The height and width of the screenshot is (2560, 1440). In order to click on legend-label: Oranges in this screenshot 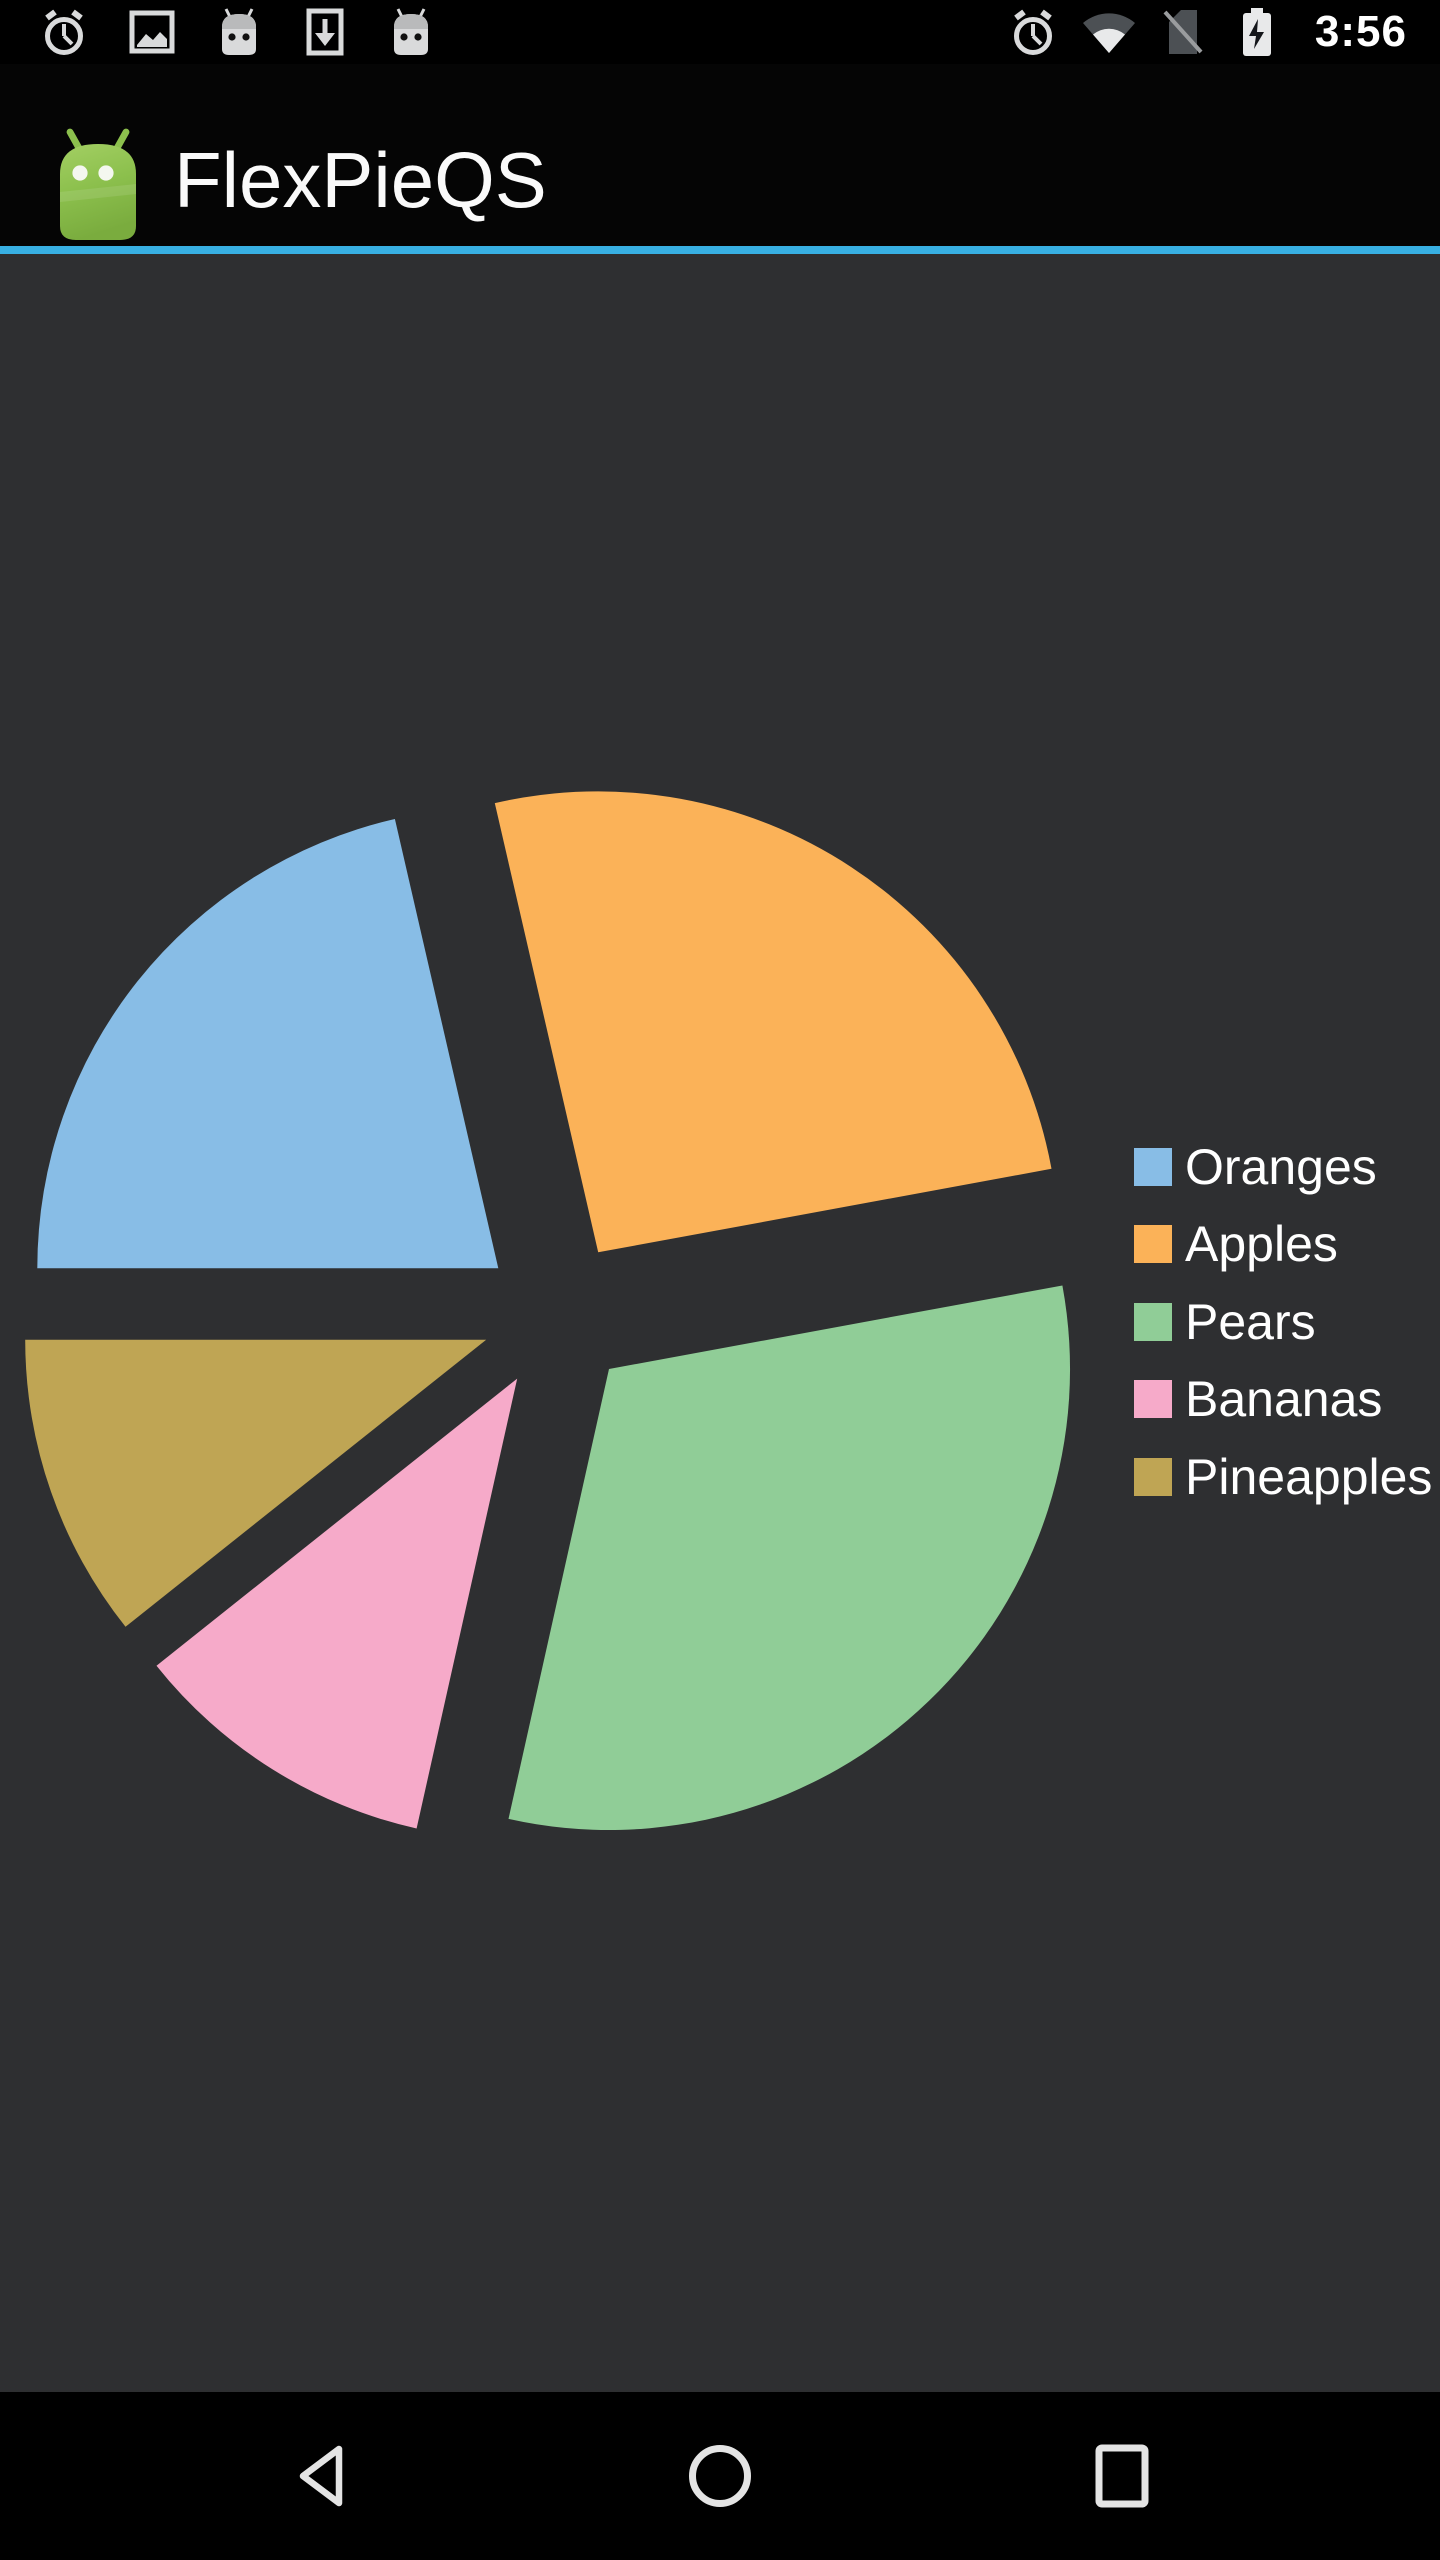, I will do `click(1281, 1166)`.